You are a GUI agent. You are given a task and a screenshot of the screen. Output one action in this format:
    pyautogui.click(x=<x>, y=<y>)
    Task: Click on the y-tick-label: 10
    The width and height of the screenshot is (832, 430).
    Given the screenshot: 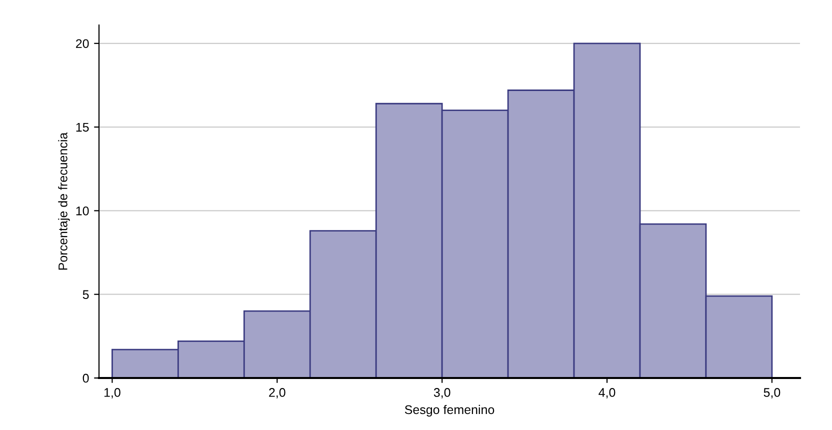 What is the action you would take?
    pyautogui.click(x=82, y=211)
    